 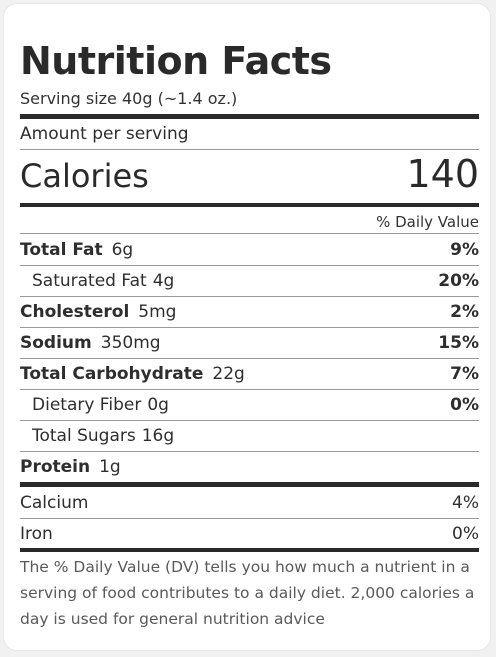 What do you see at coordinates (158, 435) in the screenshot?
I see `nutrient-amount: 16g` at bounding box center [158, 435].